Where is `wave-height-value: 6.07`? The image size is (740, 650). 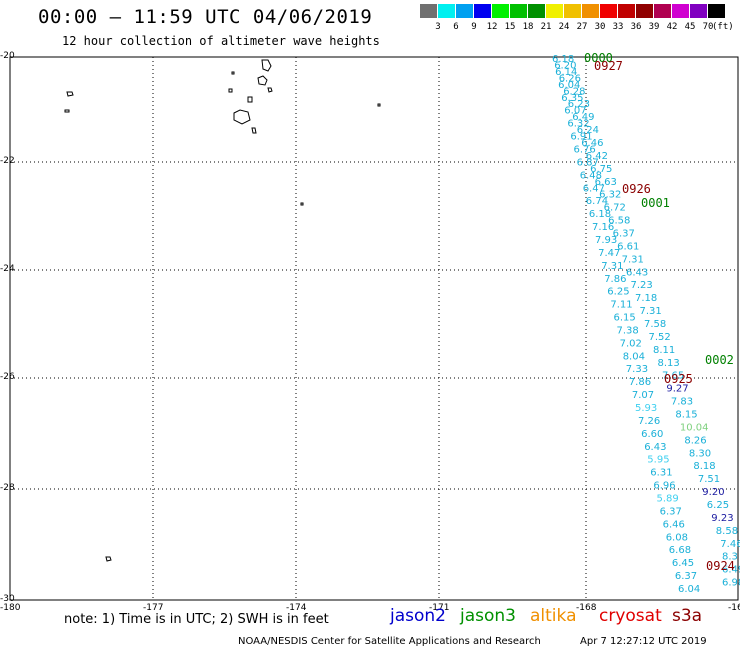
wave-height-value: 6.07 is located at coordinates (575, 111).